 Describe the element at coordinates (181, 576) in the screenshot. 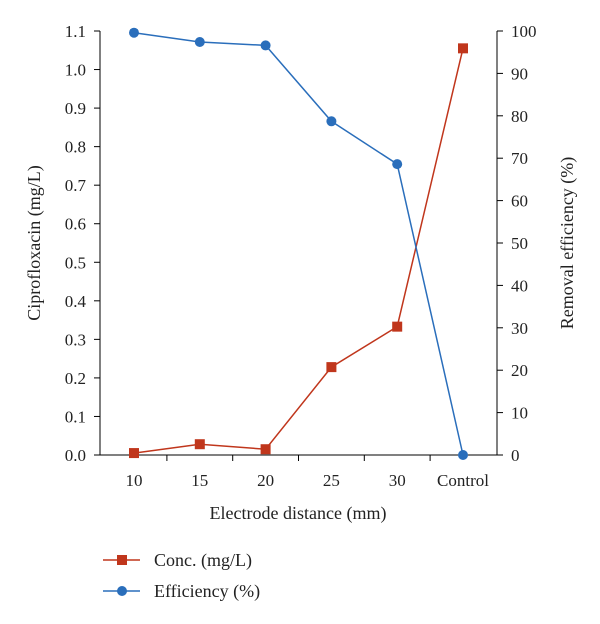

I see `legend: Conc. (mg/L) Efficiency (%)` at that location.